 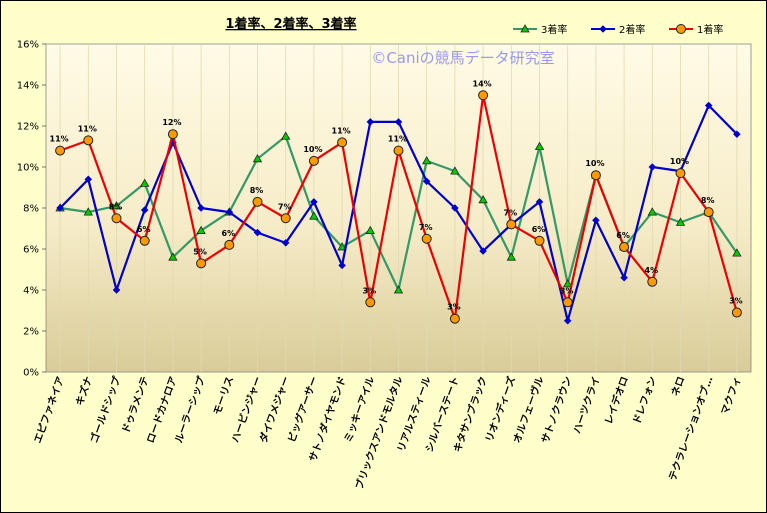 I want to click on x-tick-label: ハーツクライ, so click(x=587, y=405).